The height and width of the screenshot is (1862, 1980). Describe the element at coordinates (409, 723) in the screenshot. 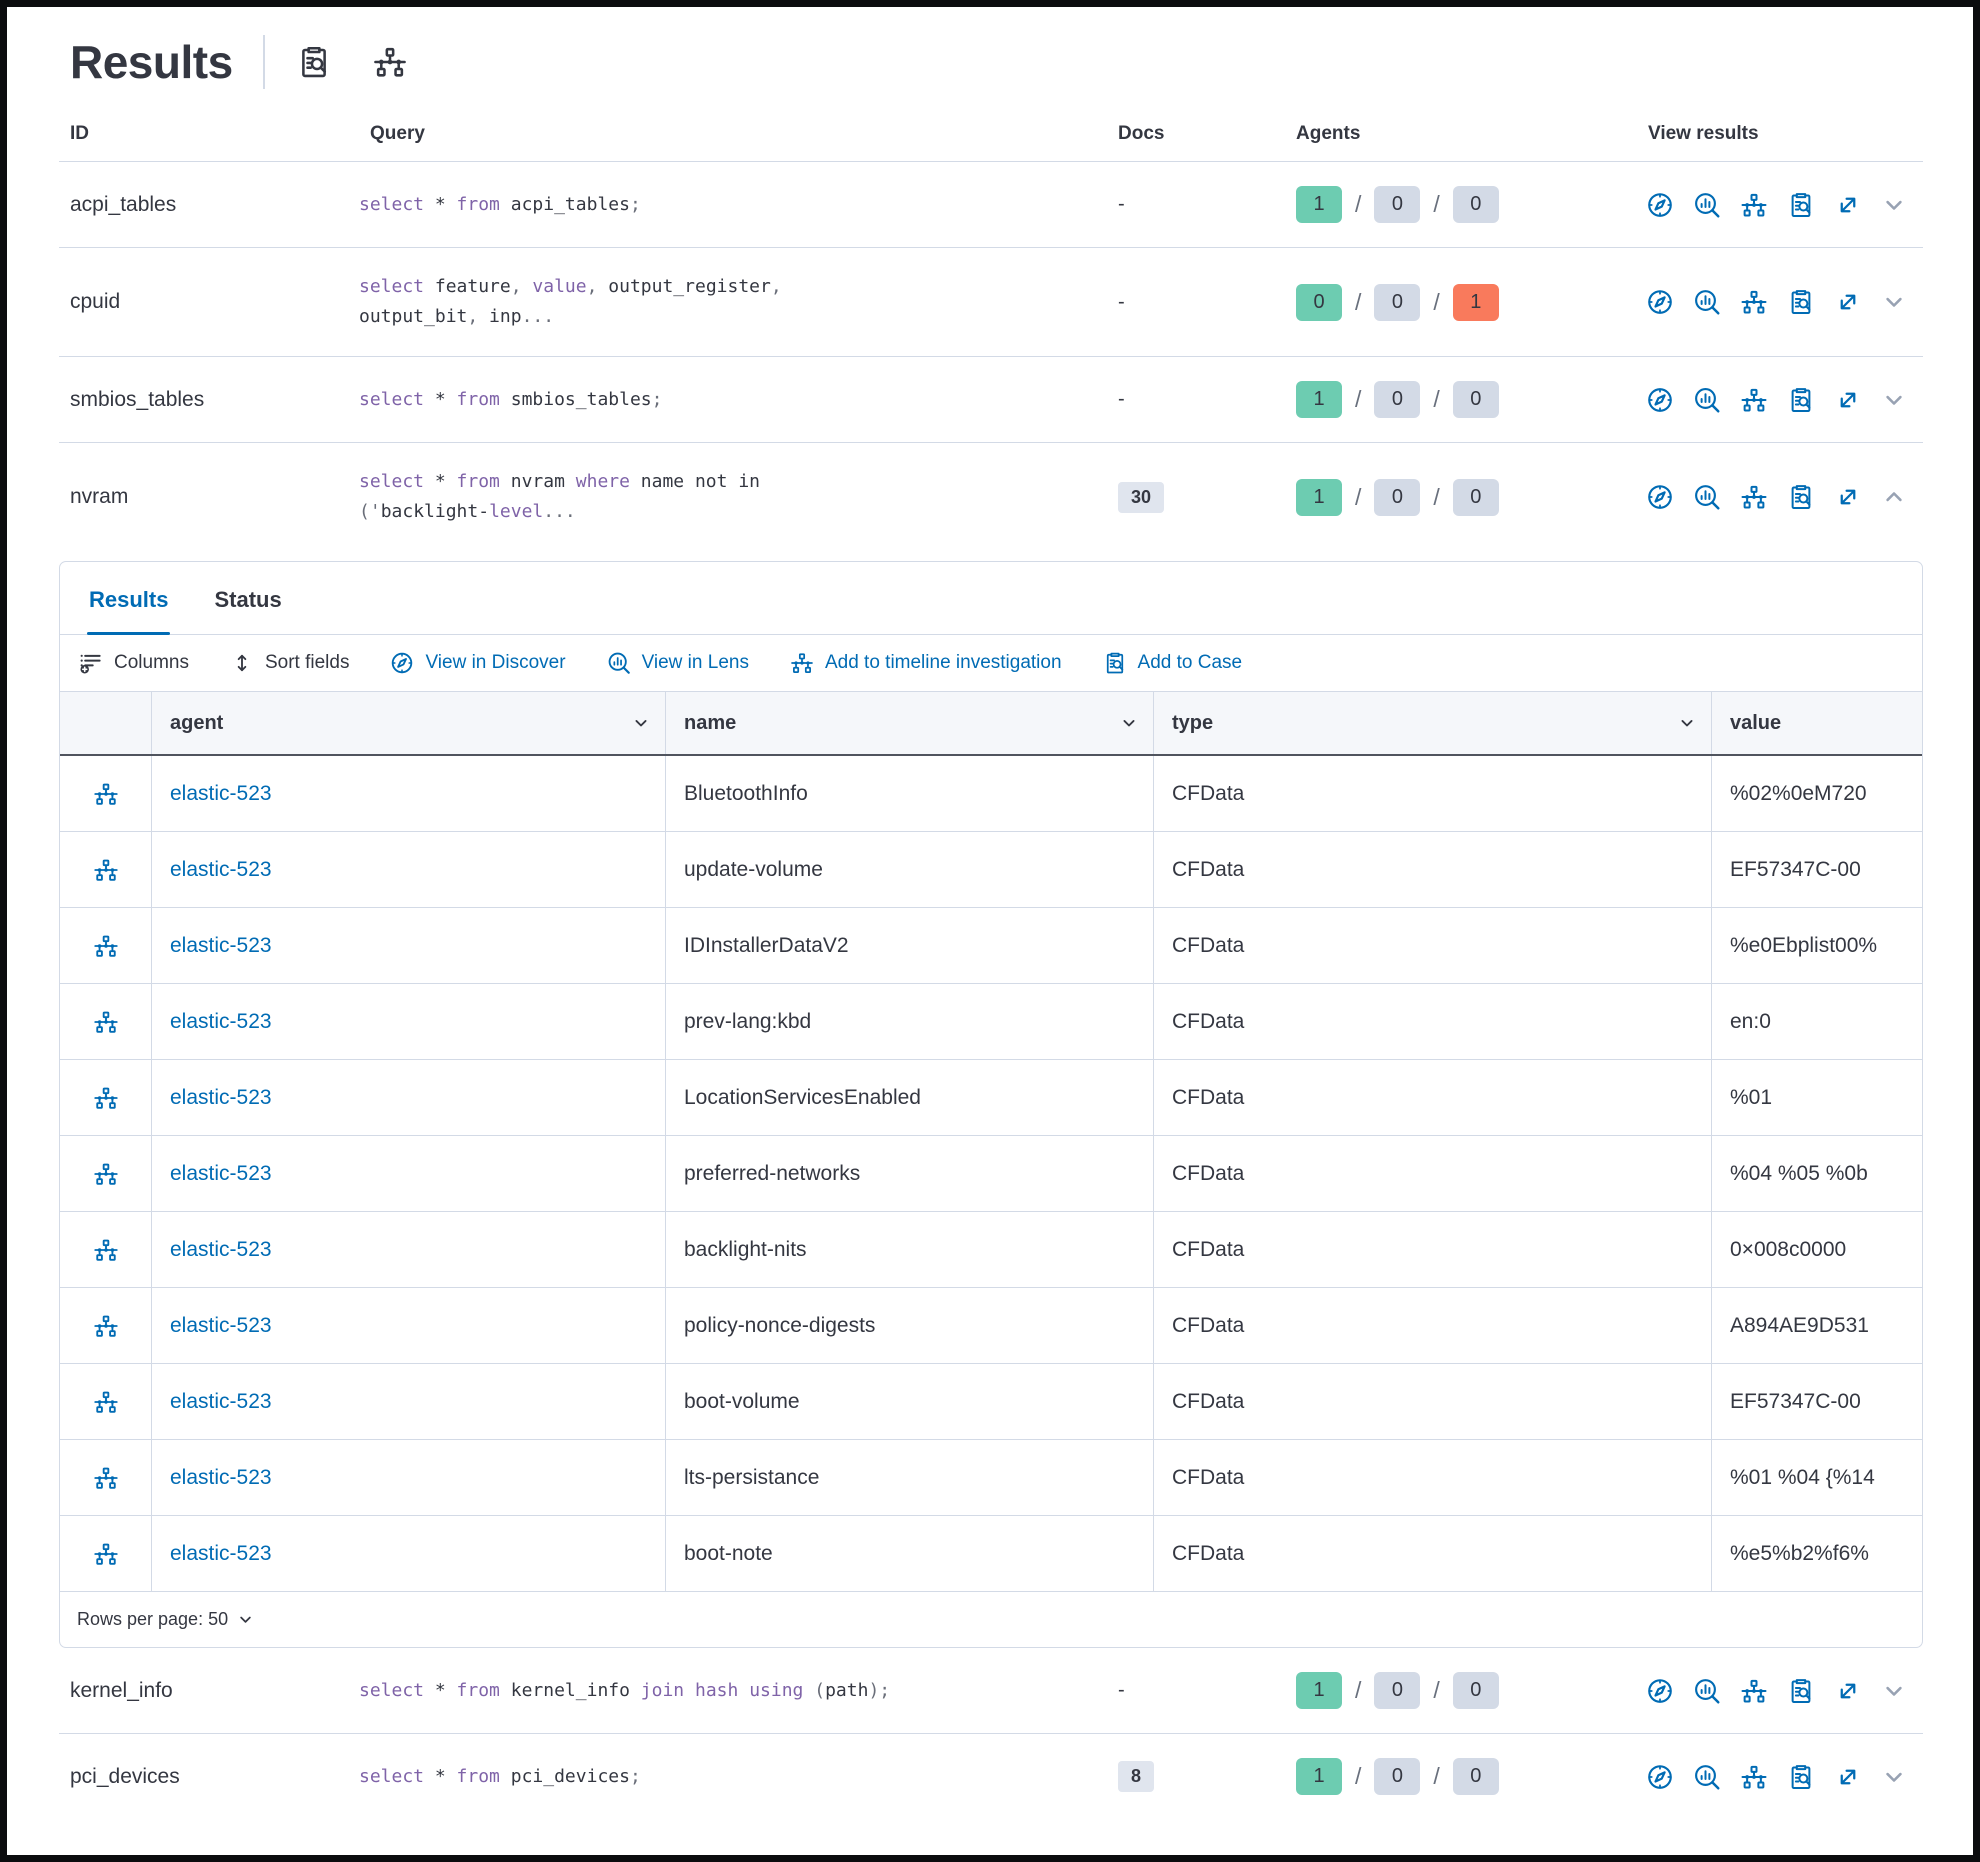

I see `grid-header-agent: agent` at that location.